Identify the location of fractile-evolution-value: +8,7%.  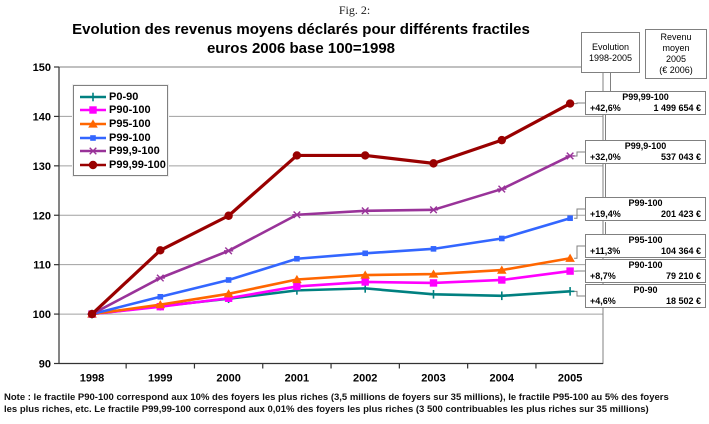
(603, 276).